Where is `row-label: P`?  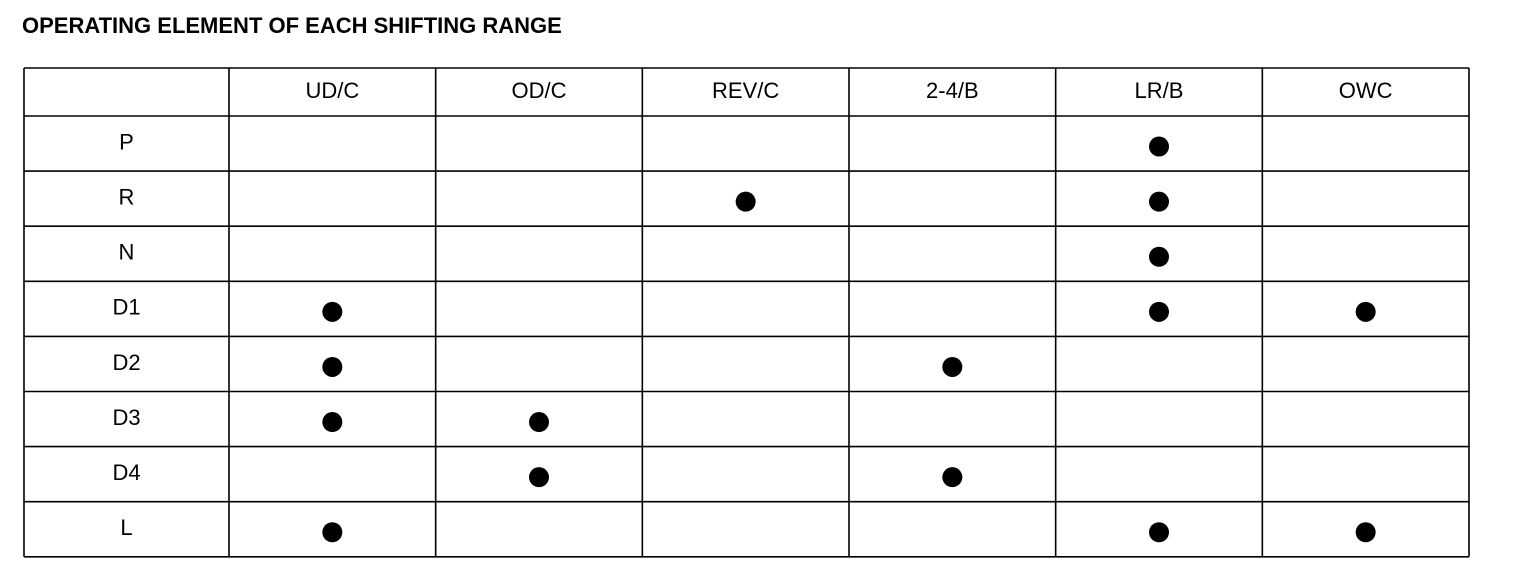 row-label: P is located at coordinates (126, 141).